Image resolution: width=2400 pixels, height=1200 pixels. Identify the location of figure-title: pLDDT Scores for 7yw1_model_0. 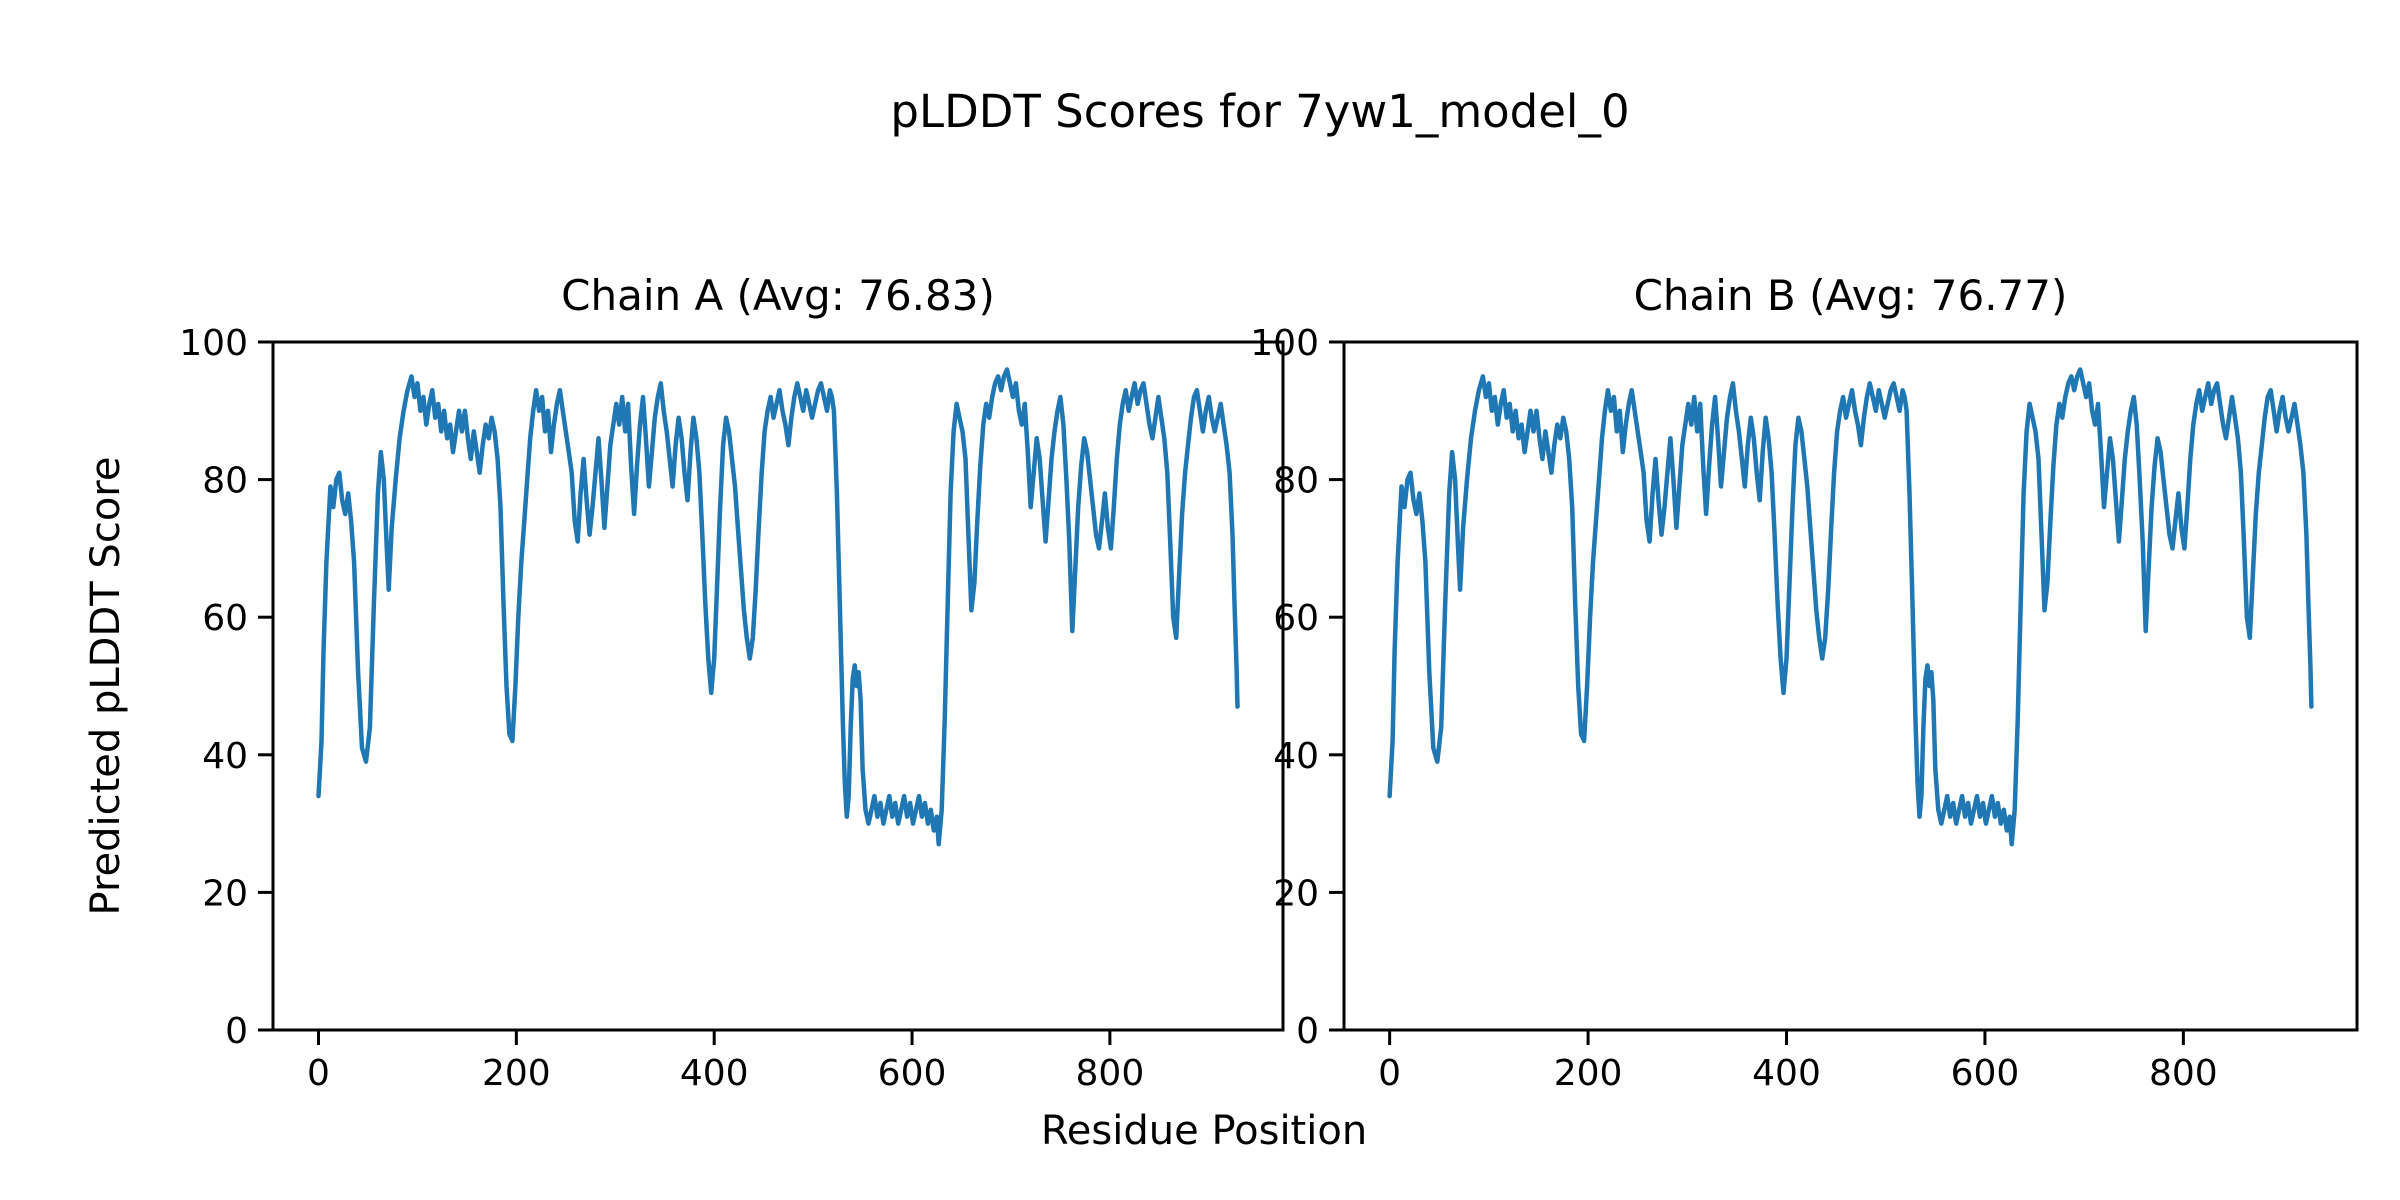
(1260, 111).